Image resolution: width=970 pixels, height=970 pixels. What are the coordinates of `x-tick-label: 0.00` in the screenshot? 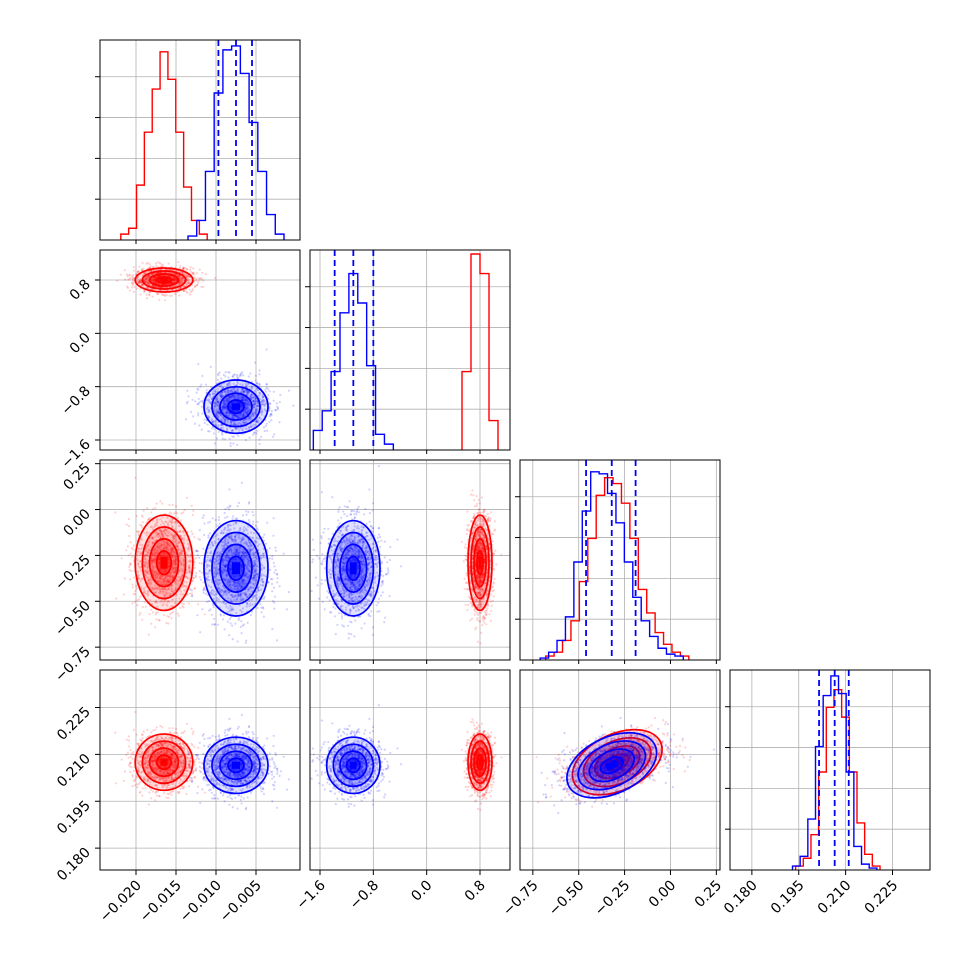 It's located at (662, 894).